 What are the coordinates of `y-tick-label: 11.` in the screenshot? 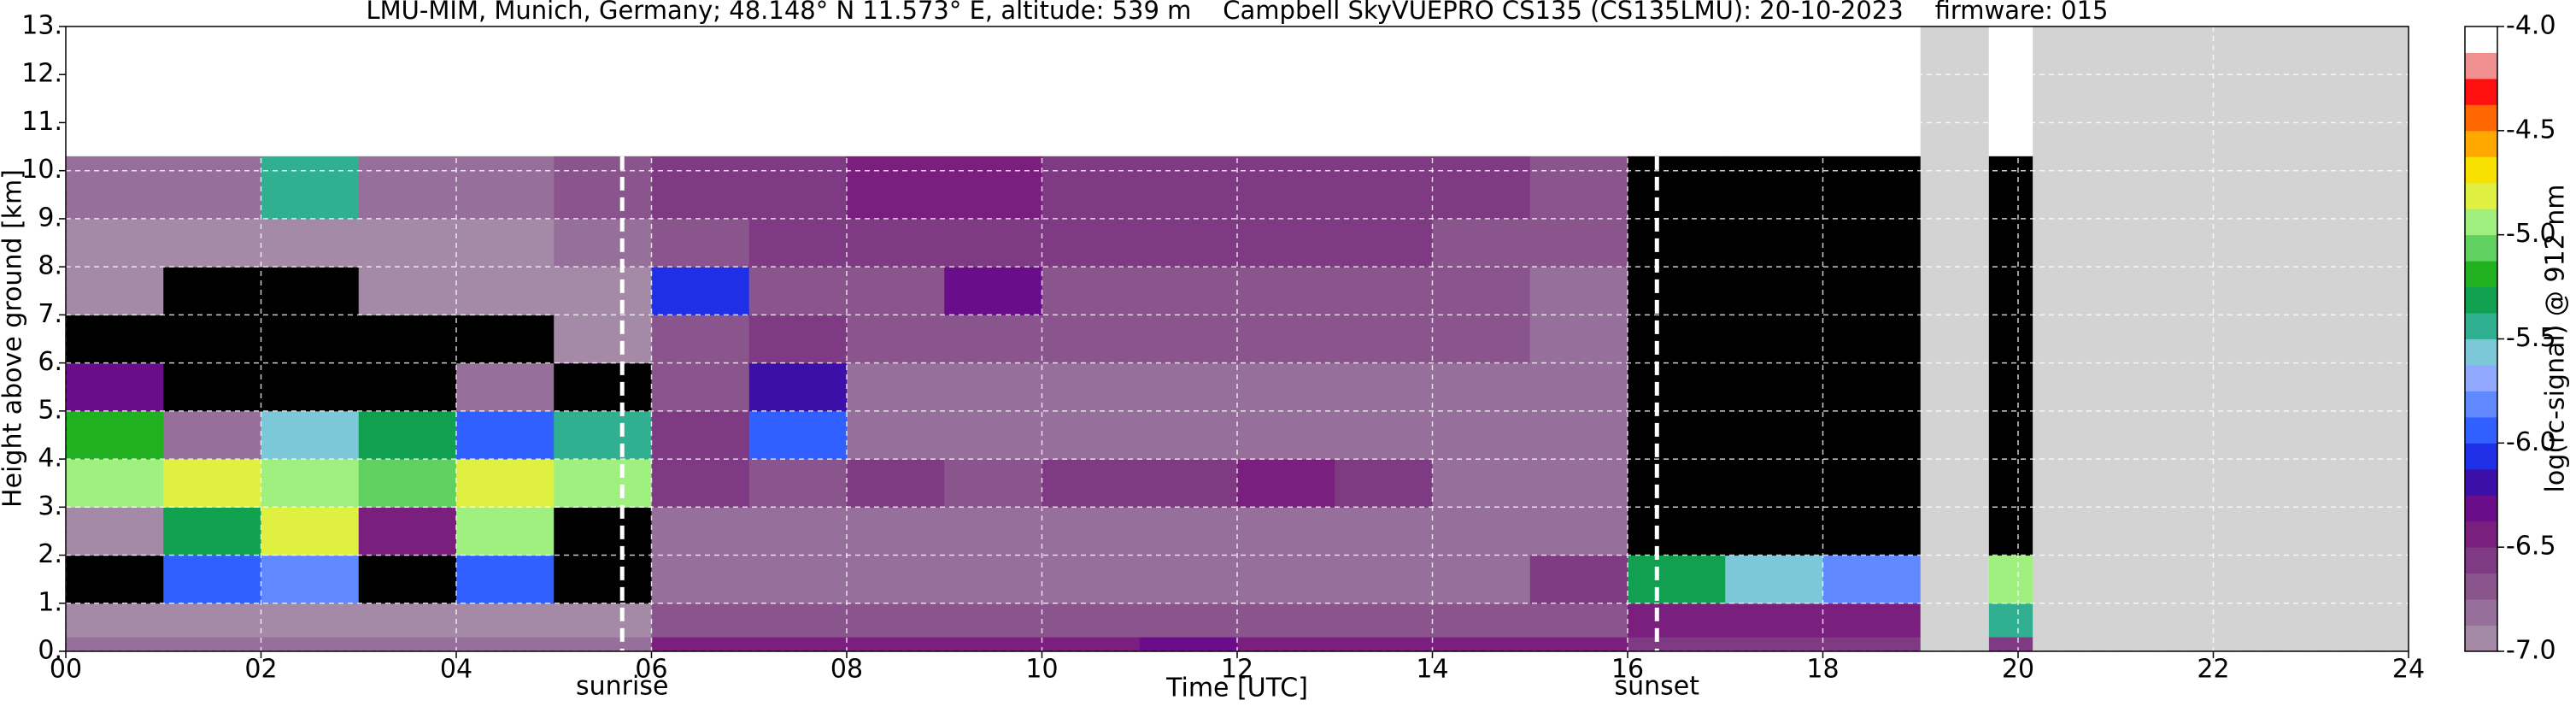 It's located at (41, 122).